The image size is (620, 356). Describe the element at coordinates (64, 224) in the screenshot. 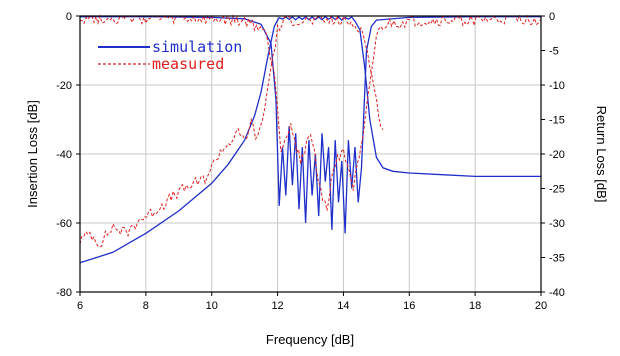

I see `y-left-tick-label: -60` at that location.